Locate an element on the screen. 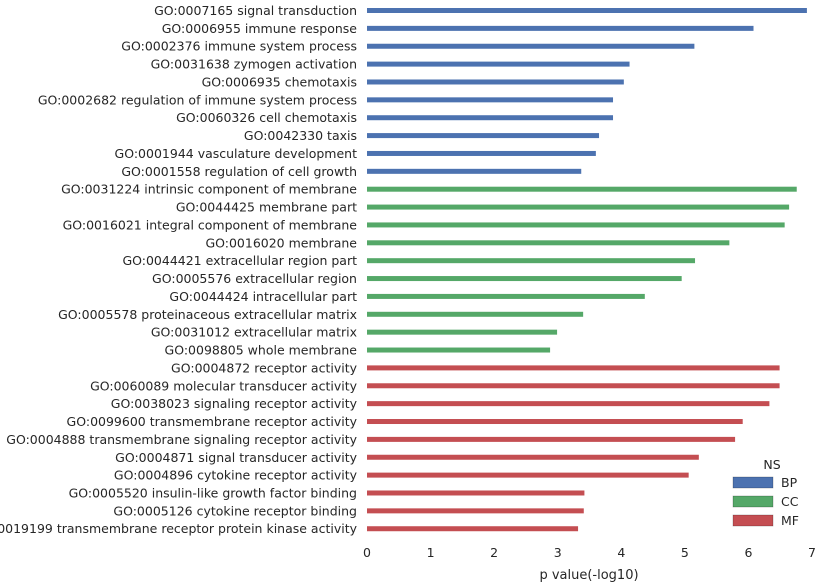 The height and width of the screenshot is (587, 822). category-label: GO:0004872 receptor activity is located at coordinates (264, 367).